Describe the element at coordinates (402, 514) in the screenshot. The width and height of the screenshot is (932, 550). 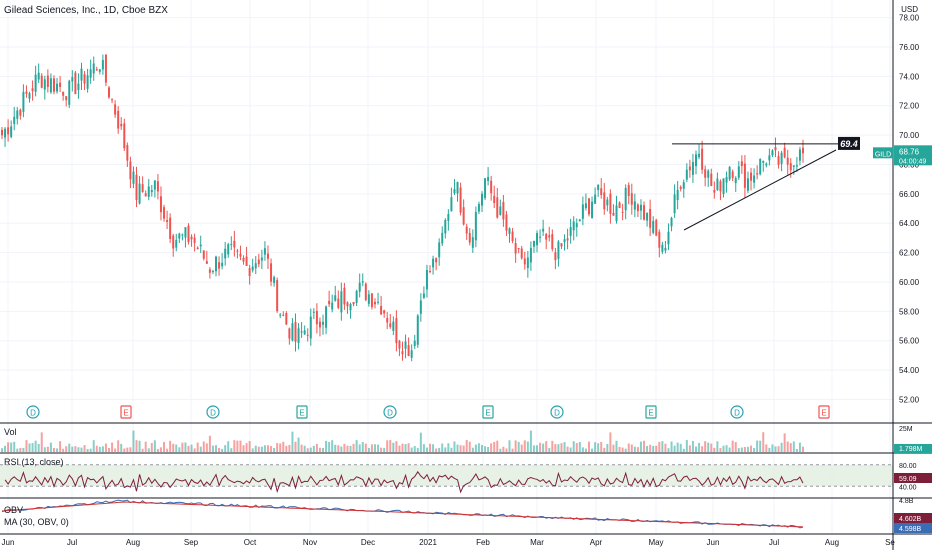
I see `obv-ma-line` at that location.